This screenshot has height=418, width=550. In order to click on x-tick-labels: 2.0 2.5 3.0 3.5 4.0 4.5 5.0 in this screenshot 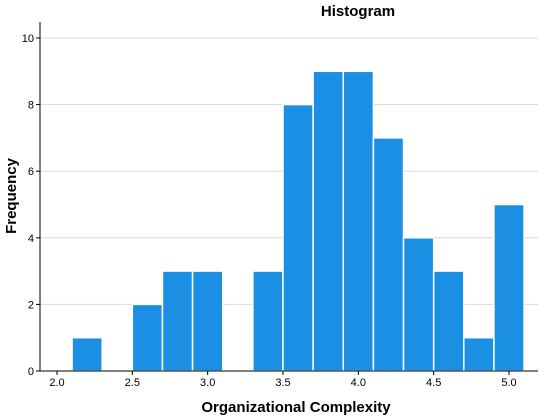, I will do `click(283, 380)`.